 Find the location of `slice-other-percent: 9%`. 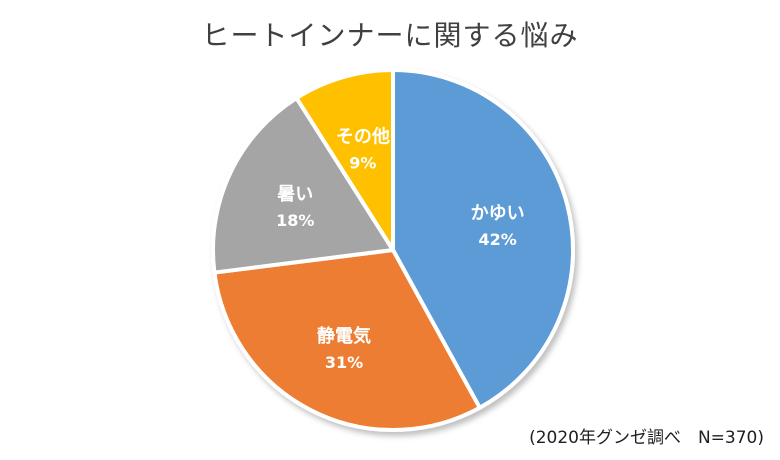

slice-other-percent: 9% is located at coordinates (362, 162).